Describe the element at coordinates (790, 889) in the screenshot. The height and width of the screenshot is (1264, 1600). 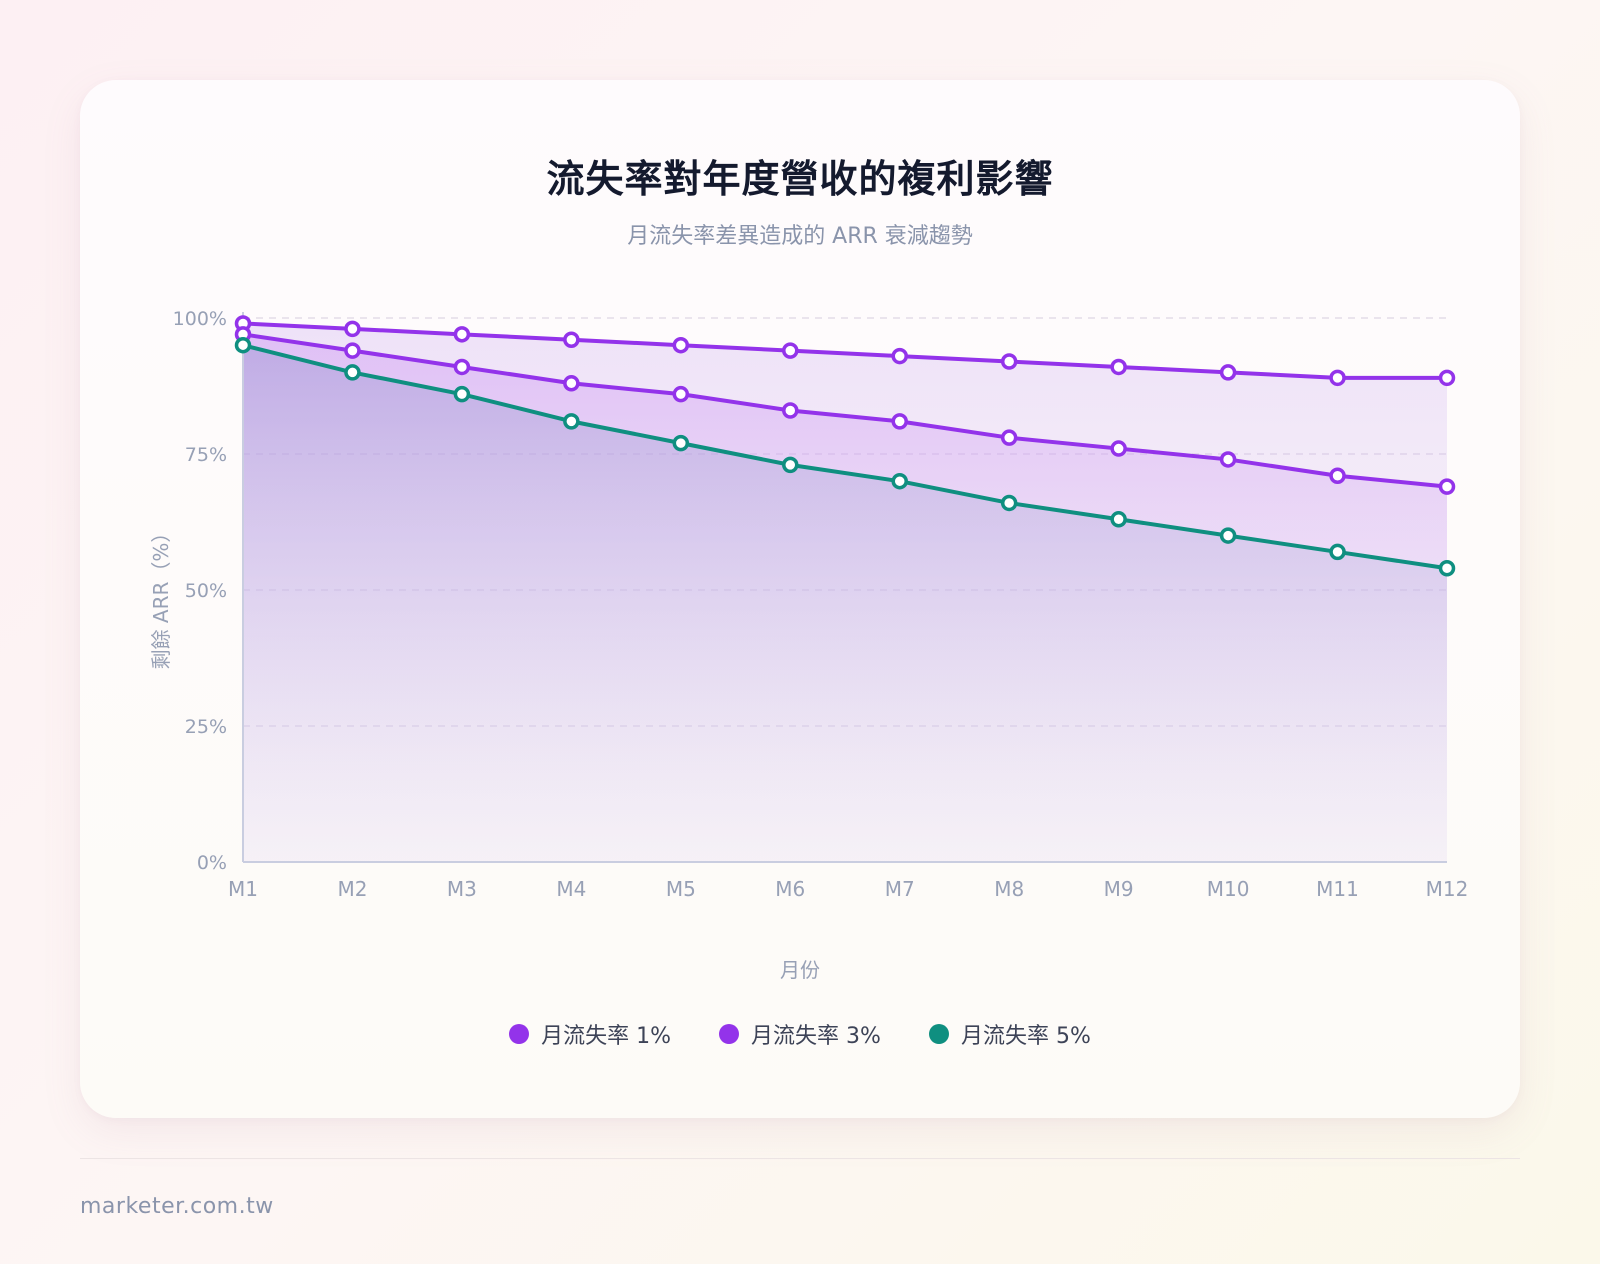
I see `x-tick-label: M6` at that location.